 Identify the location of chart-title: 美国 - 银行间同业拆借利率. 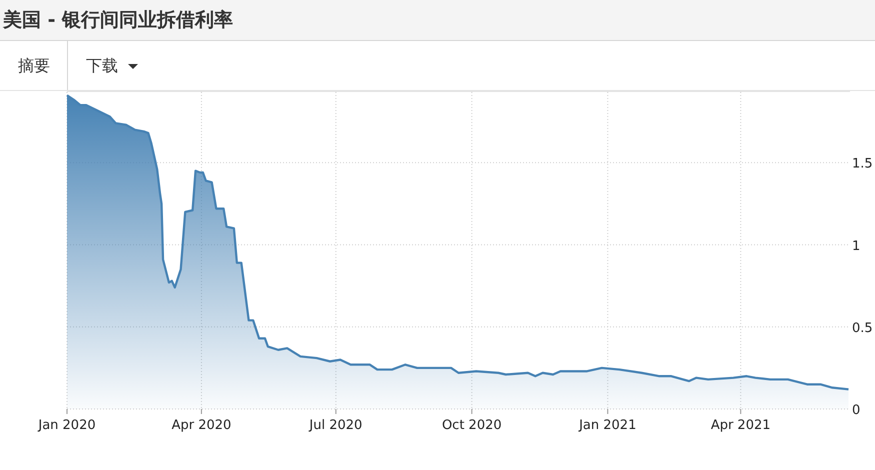
(118, 20).